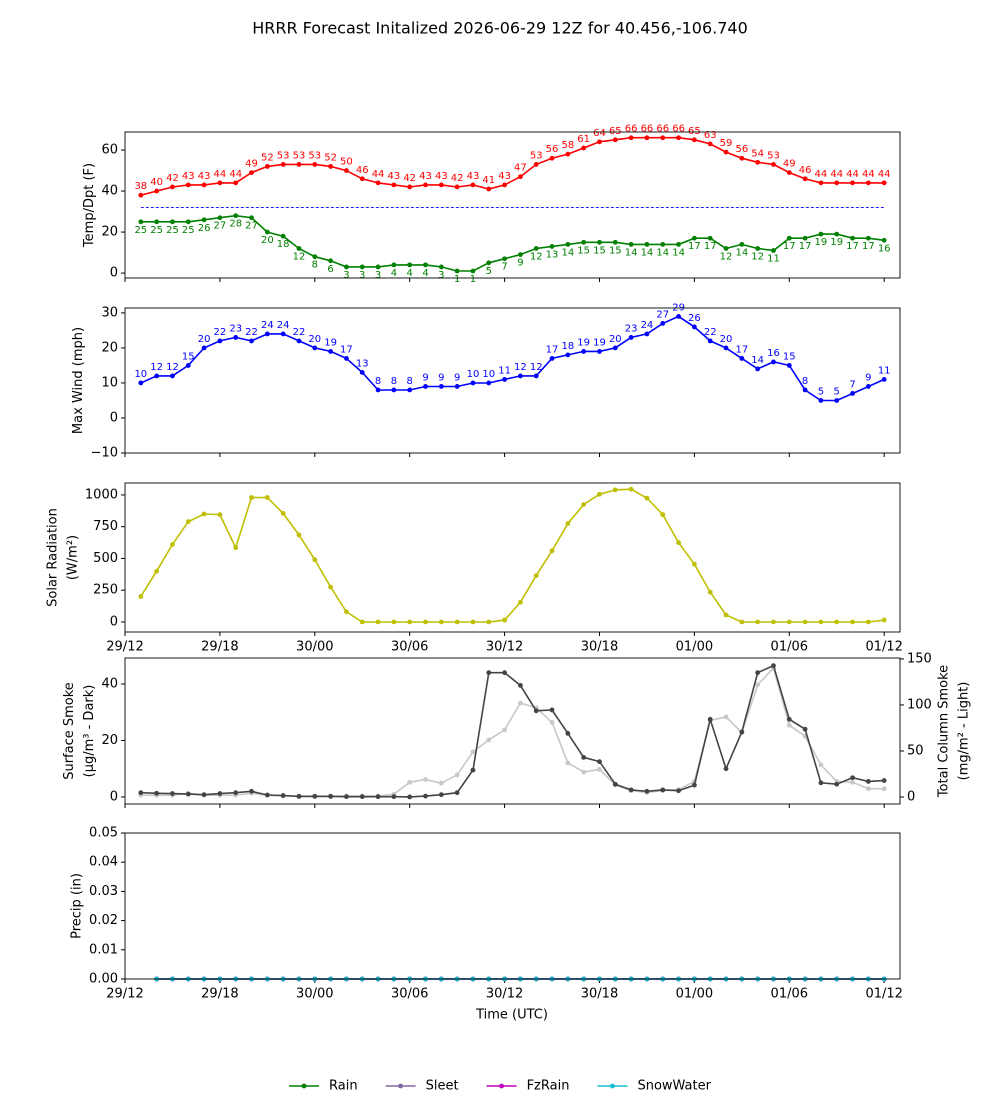 The height and width of the screenshot is (1100, 1000). What do you see at coordinates (409, 178) in the screenshot?
I see `data-label: 42` at bounding box center [409, 178].